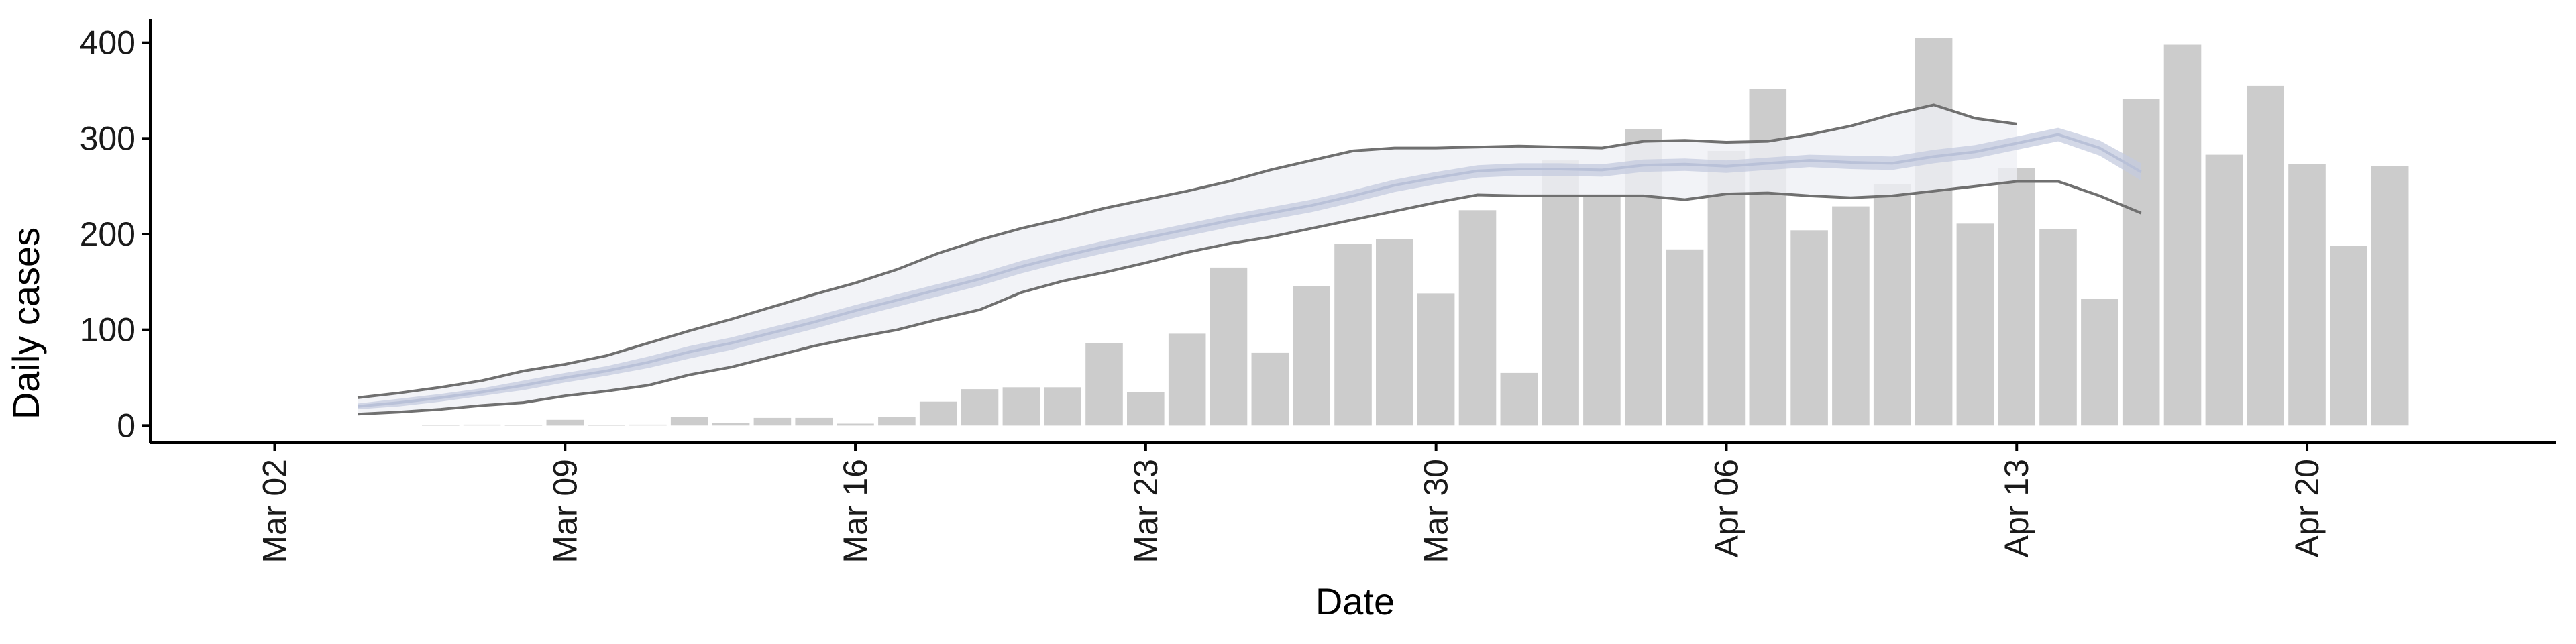 This screenshot has height=644, width=2576. I want to click on y-tick-label: 400, so click(108, 43).